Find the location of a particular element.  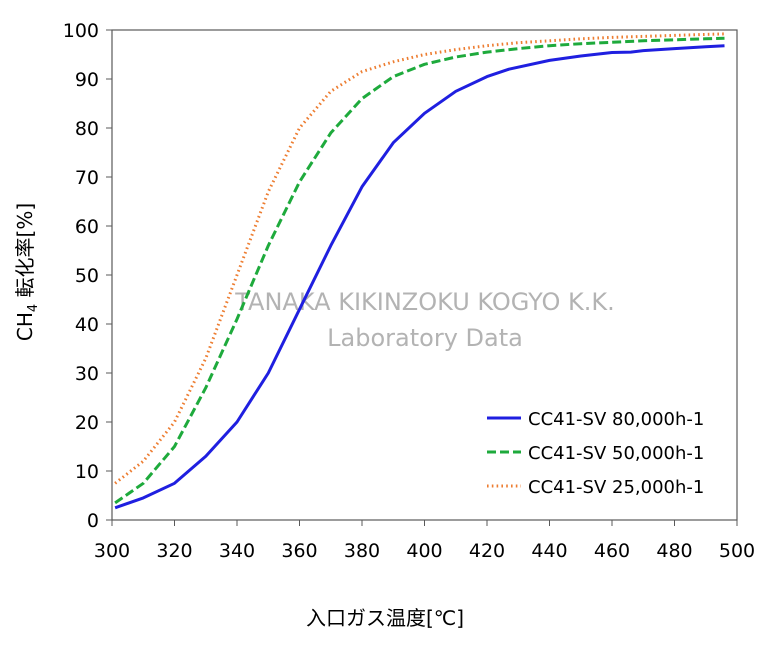

x-tick-label: 340 is located at coordinates (237, 551).